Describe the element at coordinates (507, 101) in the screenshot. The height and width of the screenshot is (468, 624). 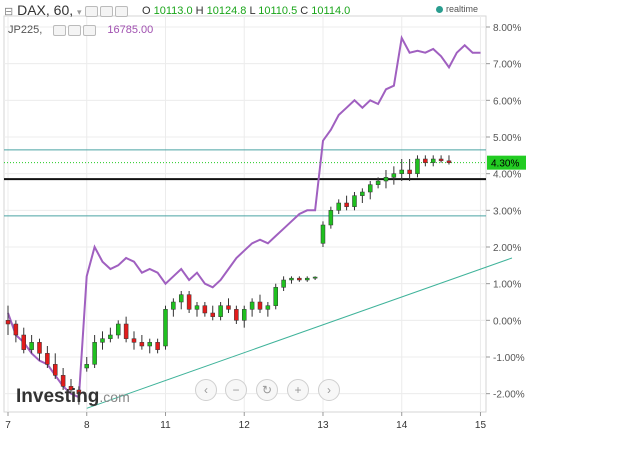
I see `y-tick-label: 6.00%` at that location.